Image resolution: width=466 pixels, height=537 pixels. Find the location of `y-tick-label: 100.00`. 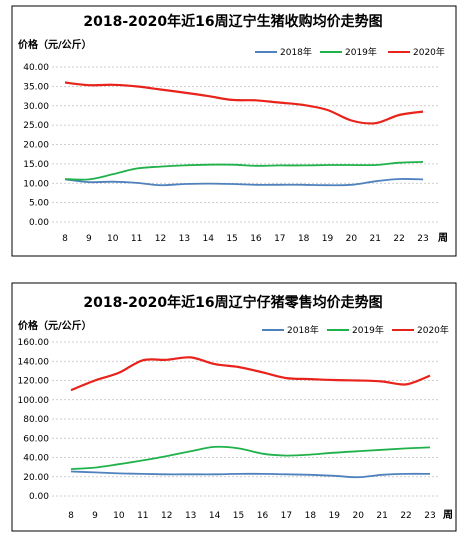

y-tick-label: 100.00 is located at coordinates (34, 401).